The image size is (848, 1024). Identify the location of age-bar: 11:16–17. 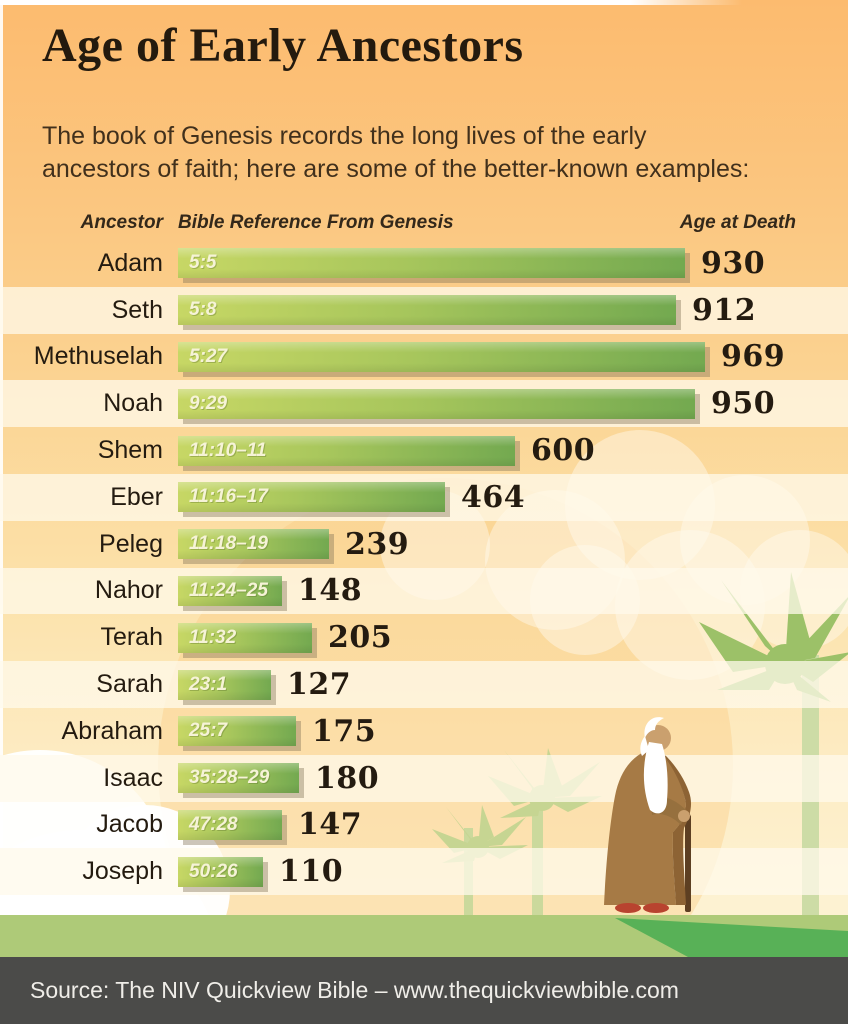
(311, 497).